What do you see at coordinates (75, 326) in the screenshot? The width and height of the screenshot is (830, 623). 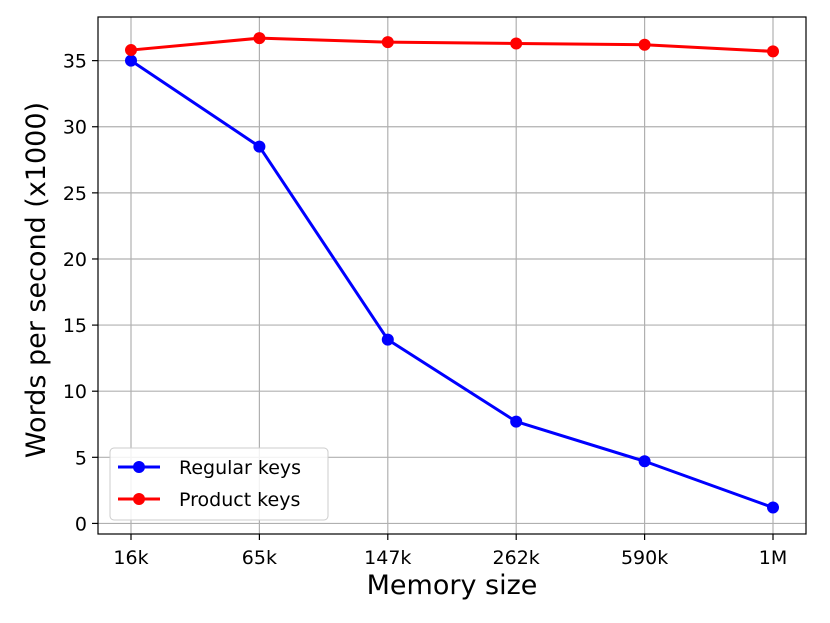 I see `y-tick-label: 15` at bounding box center [75, 326].